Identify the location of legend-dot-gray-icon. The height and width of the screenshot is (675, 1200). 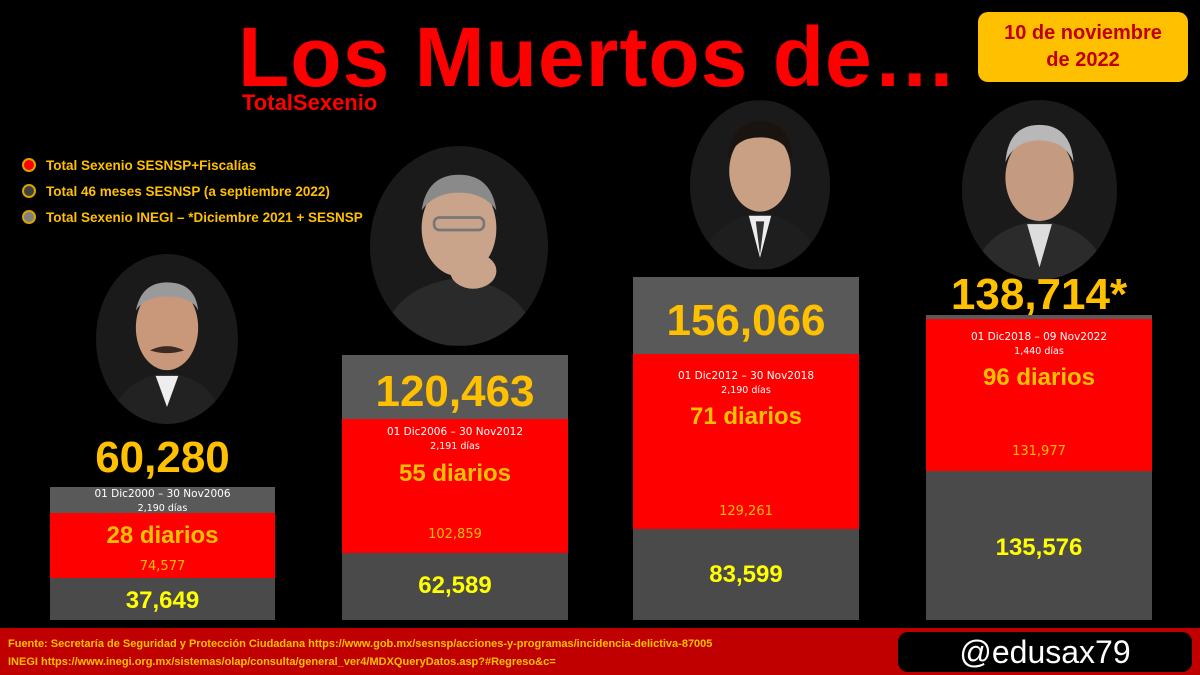
(29, 217).